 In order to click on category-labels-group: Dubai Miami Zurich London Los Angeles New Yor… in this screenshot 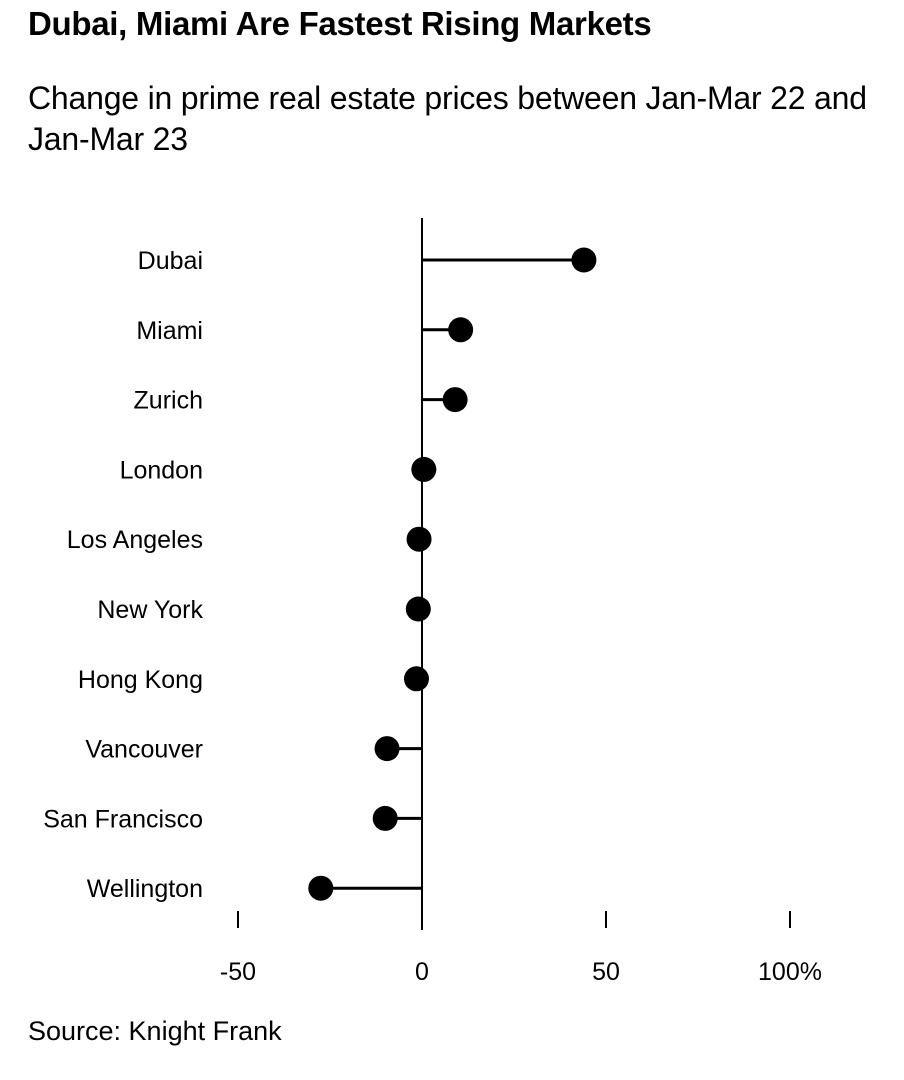, I will do `click(123, 575)`.